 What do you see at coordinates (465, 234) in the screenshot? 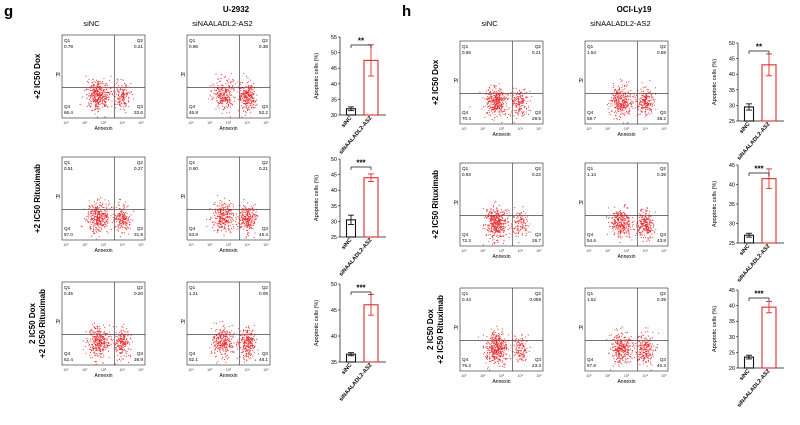
I see `quadrant-label: Q4` at bounding box center [465, 234].